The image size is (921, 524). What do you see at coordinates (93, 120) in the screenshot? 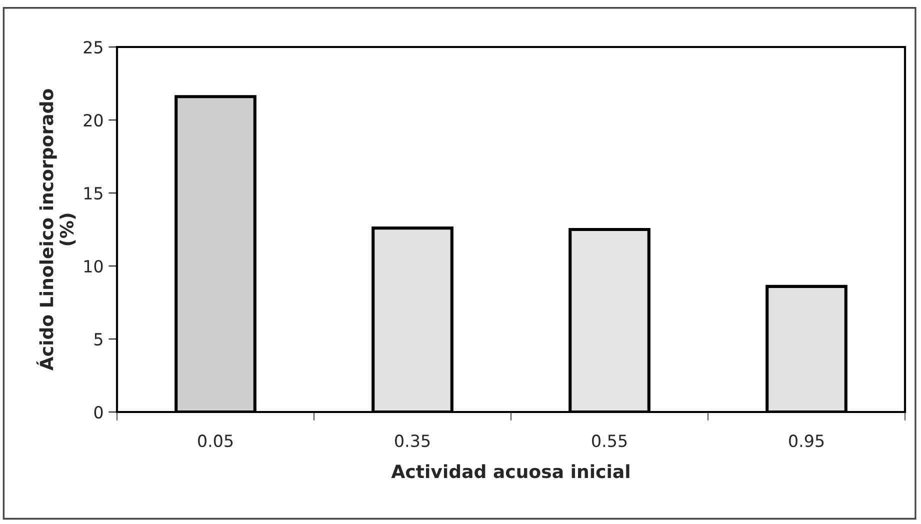
I see `y-tick-label: 20` at bounding box center [93, 120].